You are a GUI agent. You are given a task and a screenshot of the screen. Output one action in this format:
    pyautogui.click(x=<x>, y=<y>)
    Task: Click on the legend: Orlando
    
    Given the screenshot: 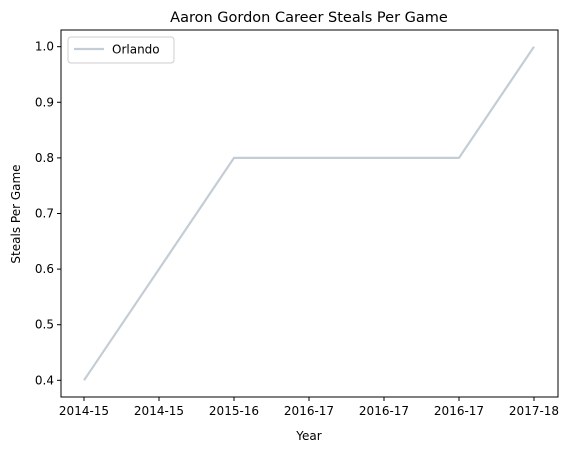 What is the action you would take?
    pyautogui.click(x=121, y=50)
    